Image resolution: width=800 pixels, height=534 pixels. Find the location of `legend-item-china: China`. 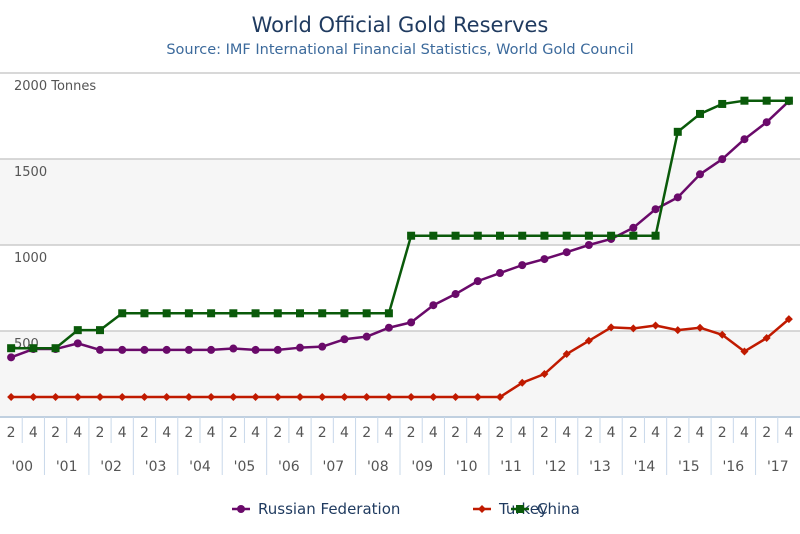

legend-item-china: China is located at coordinates (545, 509).